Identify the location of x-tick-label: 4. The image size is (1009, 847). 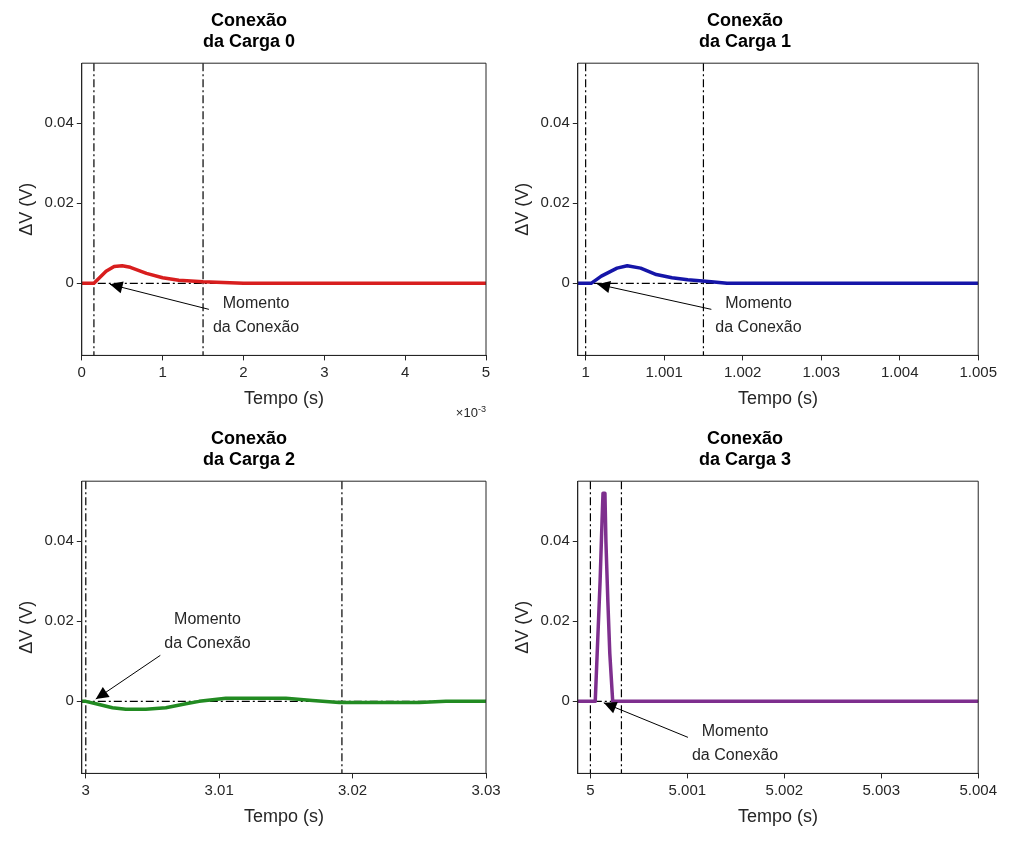
(405, 371).